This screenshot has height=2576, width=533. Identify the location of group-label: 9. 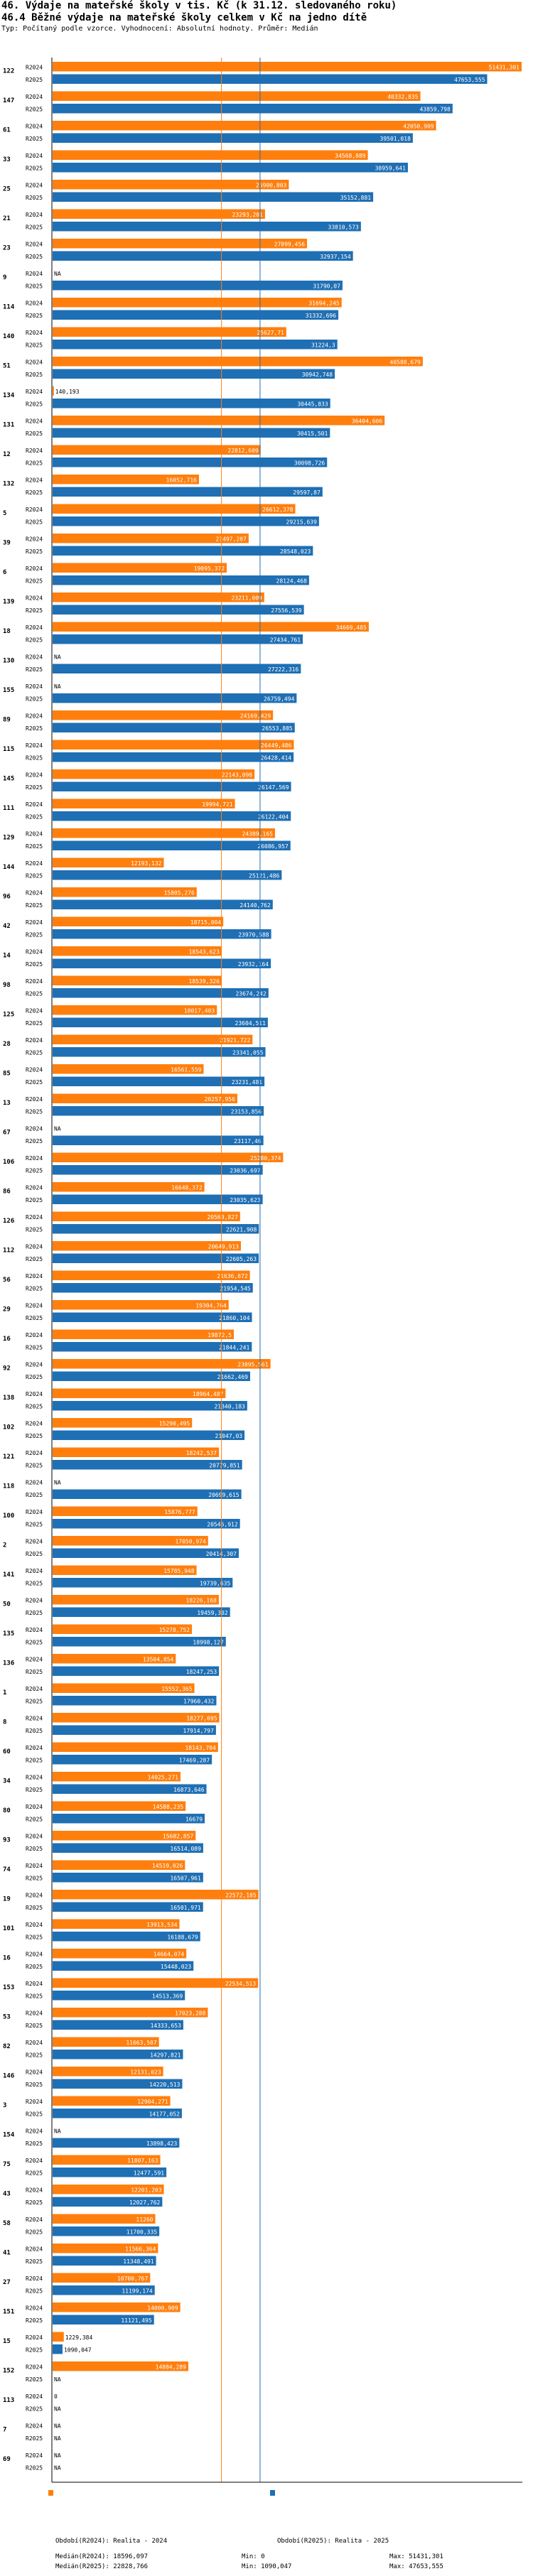
(4, 277).